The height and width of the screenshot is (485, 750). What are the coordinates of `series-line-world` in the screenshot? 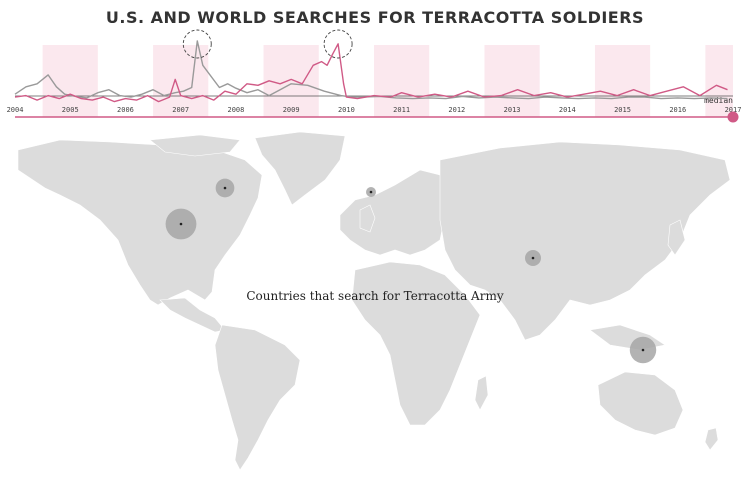 It's located at (371, 70).